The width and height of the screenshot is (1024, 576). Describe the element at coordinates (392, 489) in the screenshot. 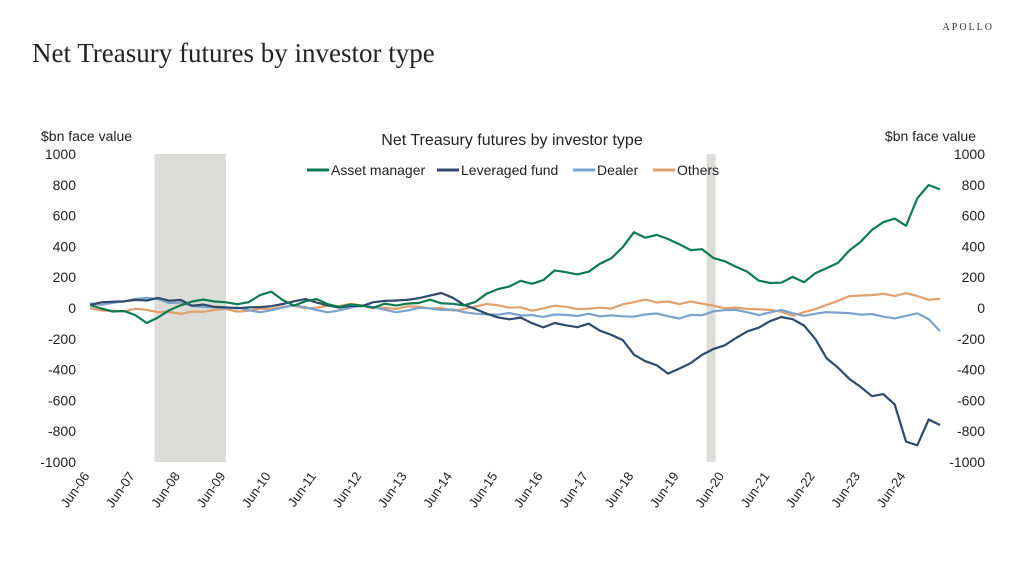

I see `x-tick-label: Jun-13` at that location.